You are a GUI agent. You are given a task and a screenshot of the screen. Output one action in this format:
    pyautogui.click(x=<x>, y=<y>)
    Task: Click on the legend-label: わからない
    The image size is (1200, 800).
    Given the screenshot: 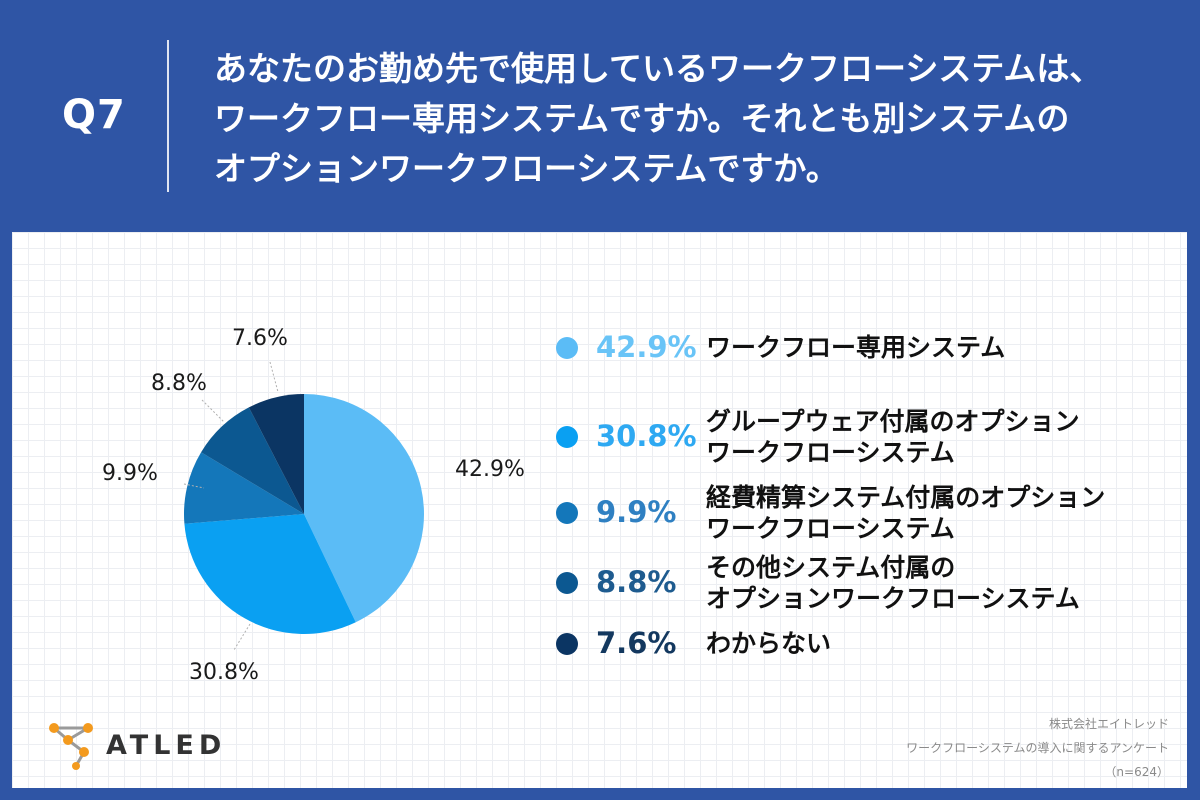 What is the action you would take?
    pyautogui.click(x=768, y=643)
    